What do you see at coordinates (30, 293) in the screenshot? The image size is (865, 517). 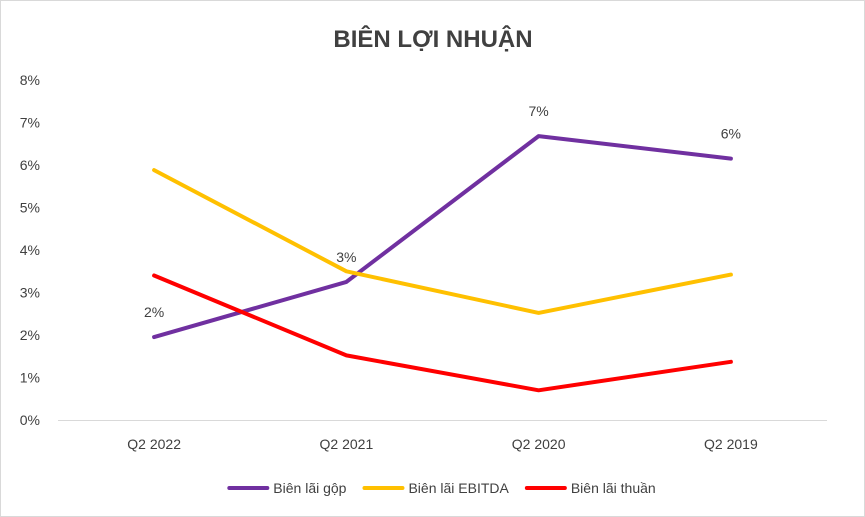 I see `y-tick-label: 3%` at bounding box center [30, 293].